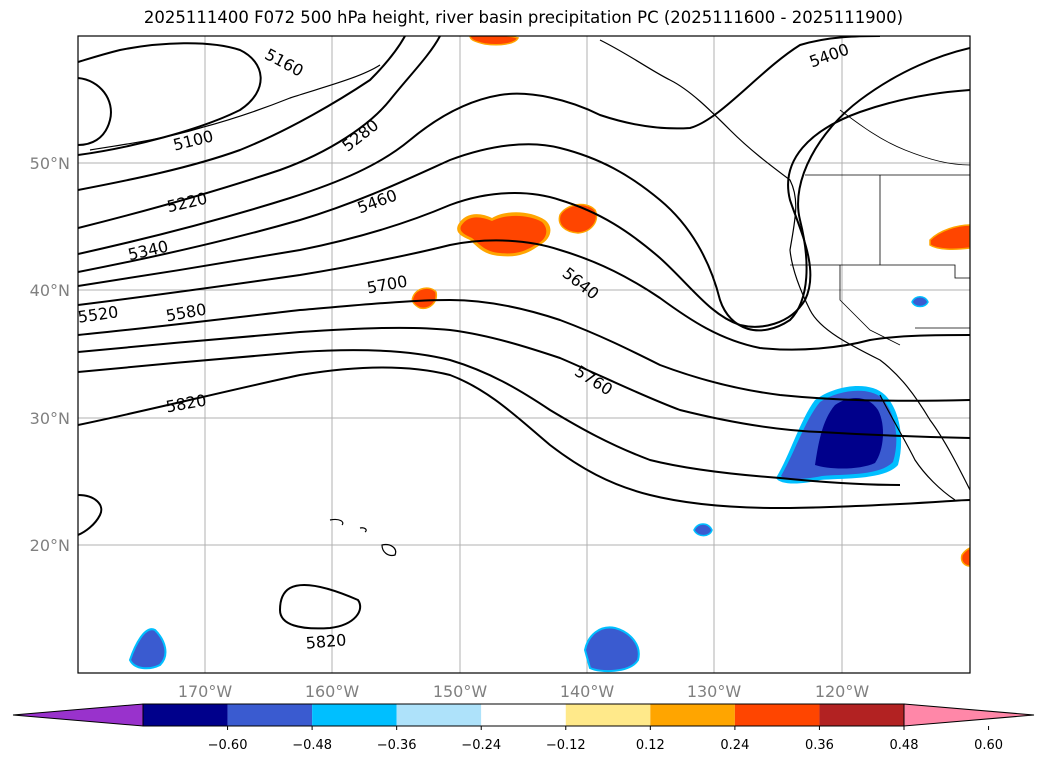 The height and width of the screenshot is (765, 1047). Describe the element at coordinates (819, 745) in the screenshot. I see `colorbar-tick-label: 0.36` at that location.